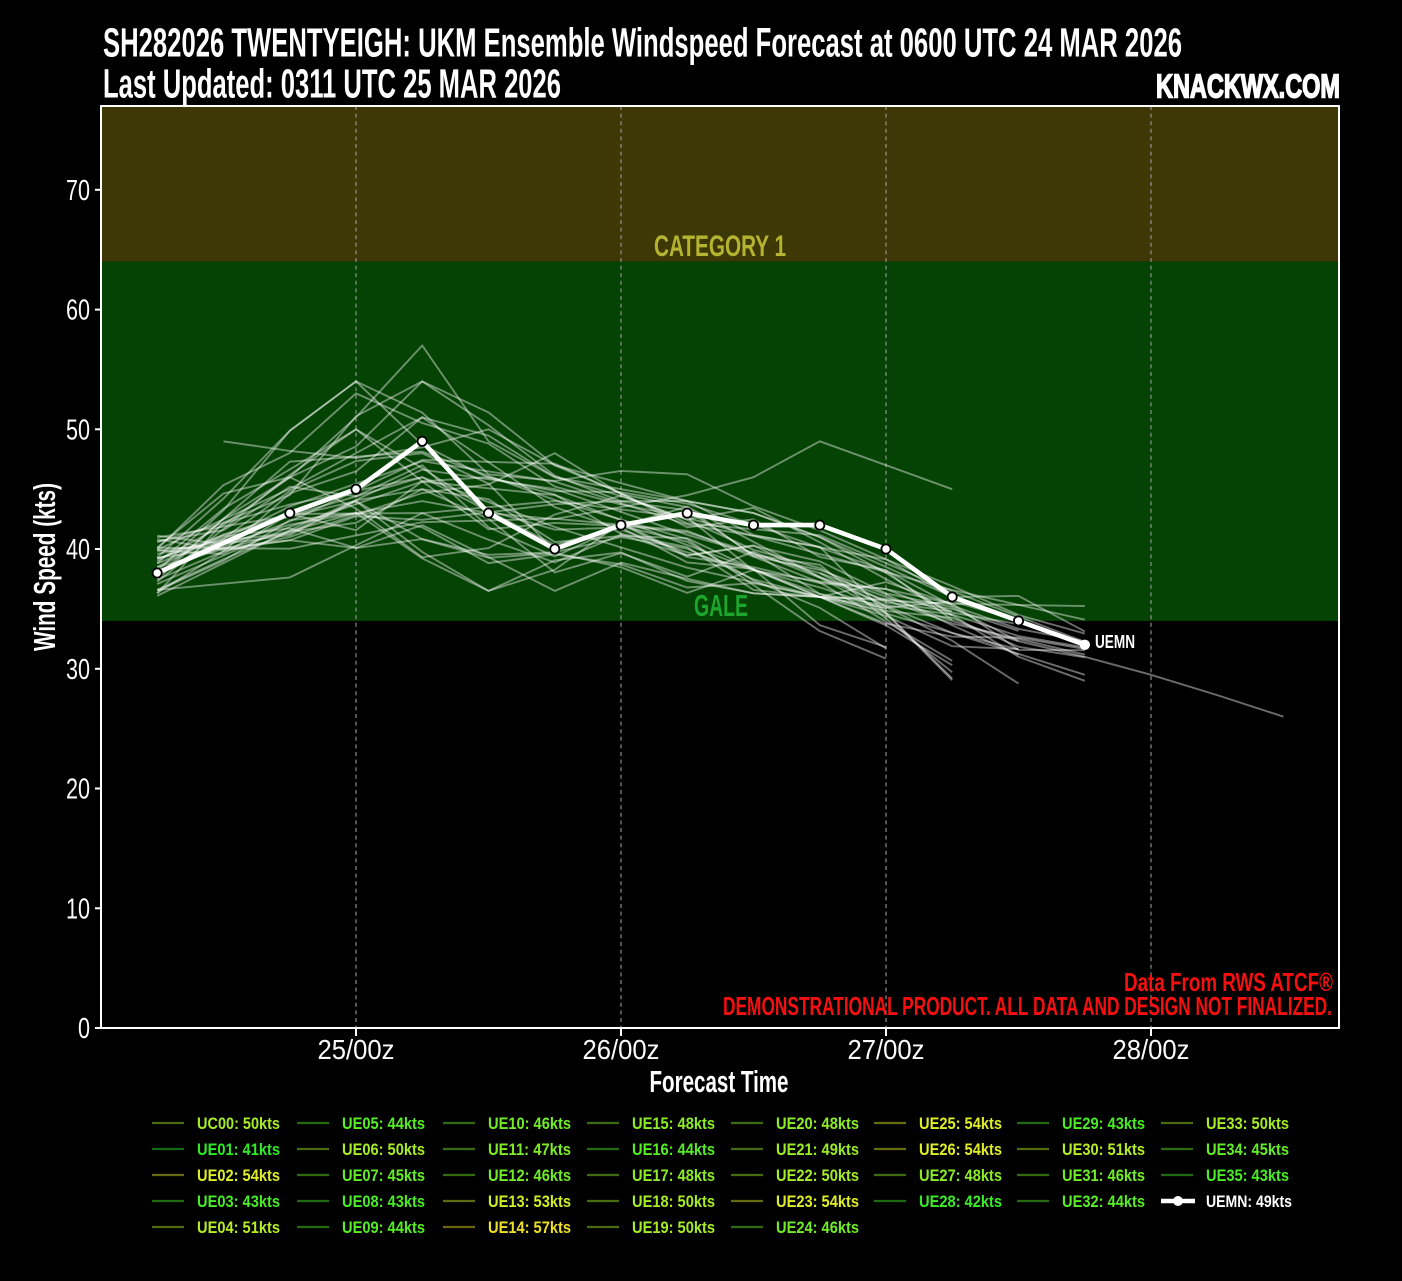 The image size is (1402, 1281). What do you see at coordinates (44, 567) in the screenshot?
I see `svg-text: Wind Speed (kts)` at bounding box center [44, 567].